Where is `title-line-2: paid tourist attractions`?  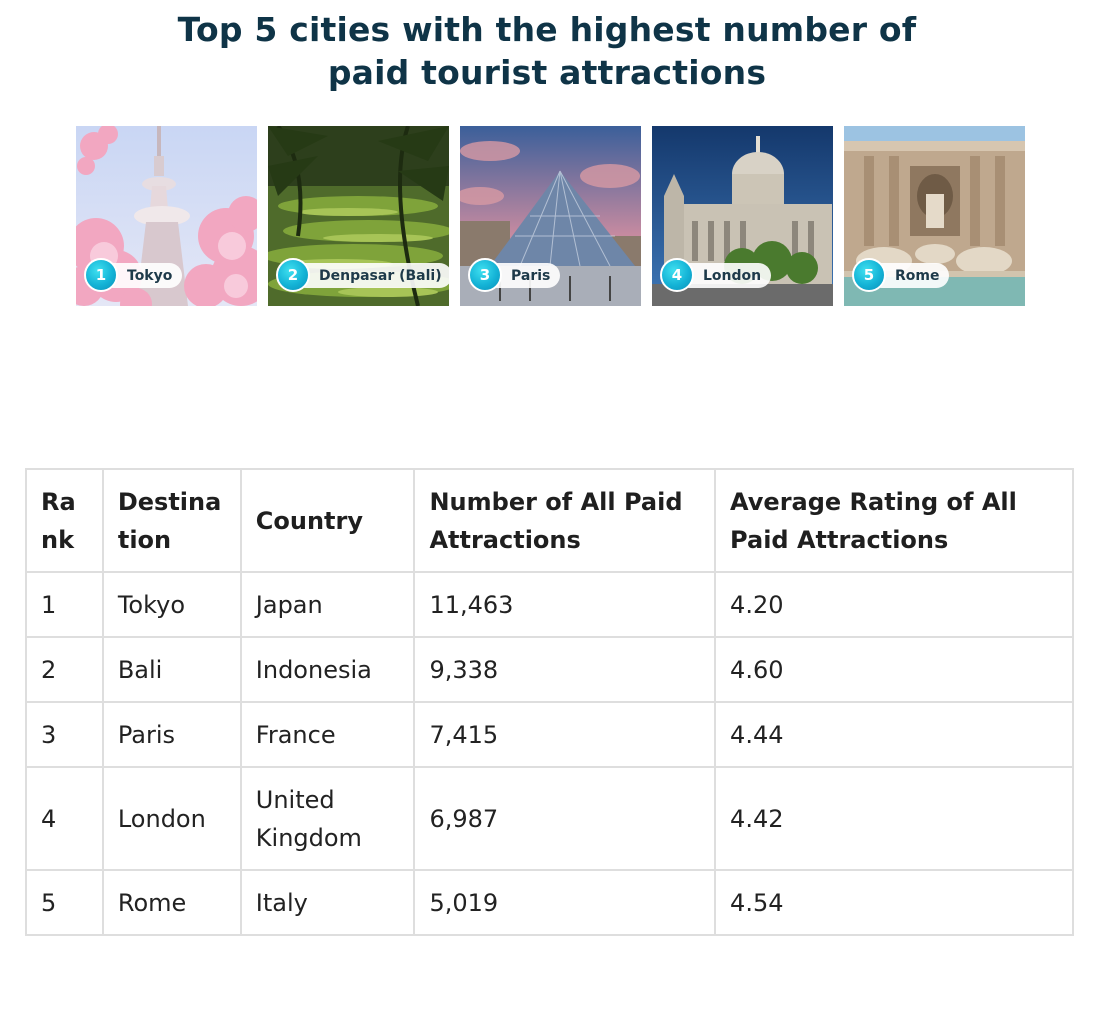 title-line-2: paid tourist attractions is located at coordinates (547, 72).